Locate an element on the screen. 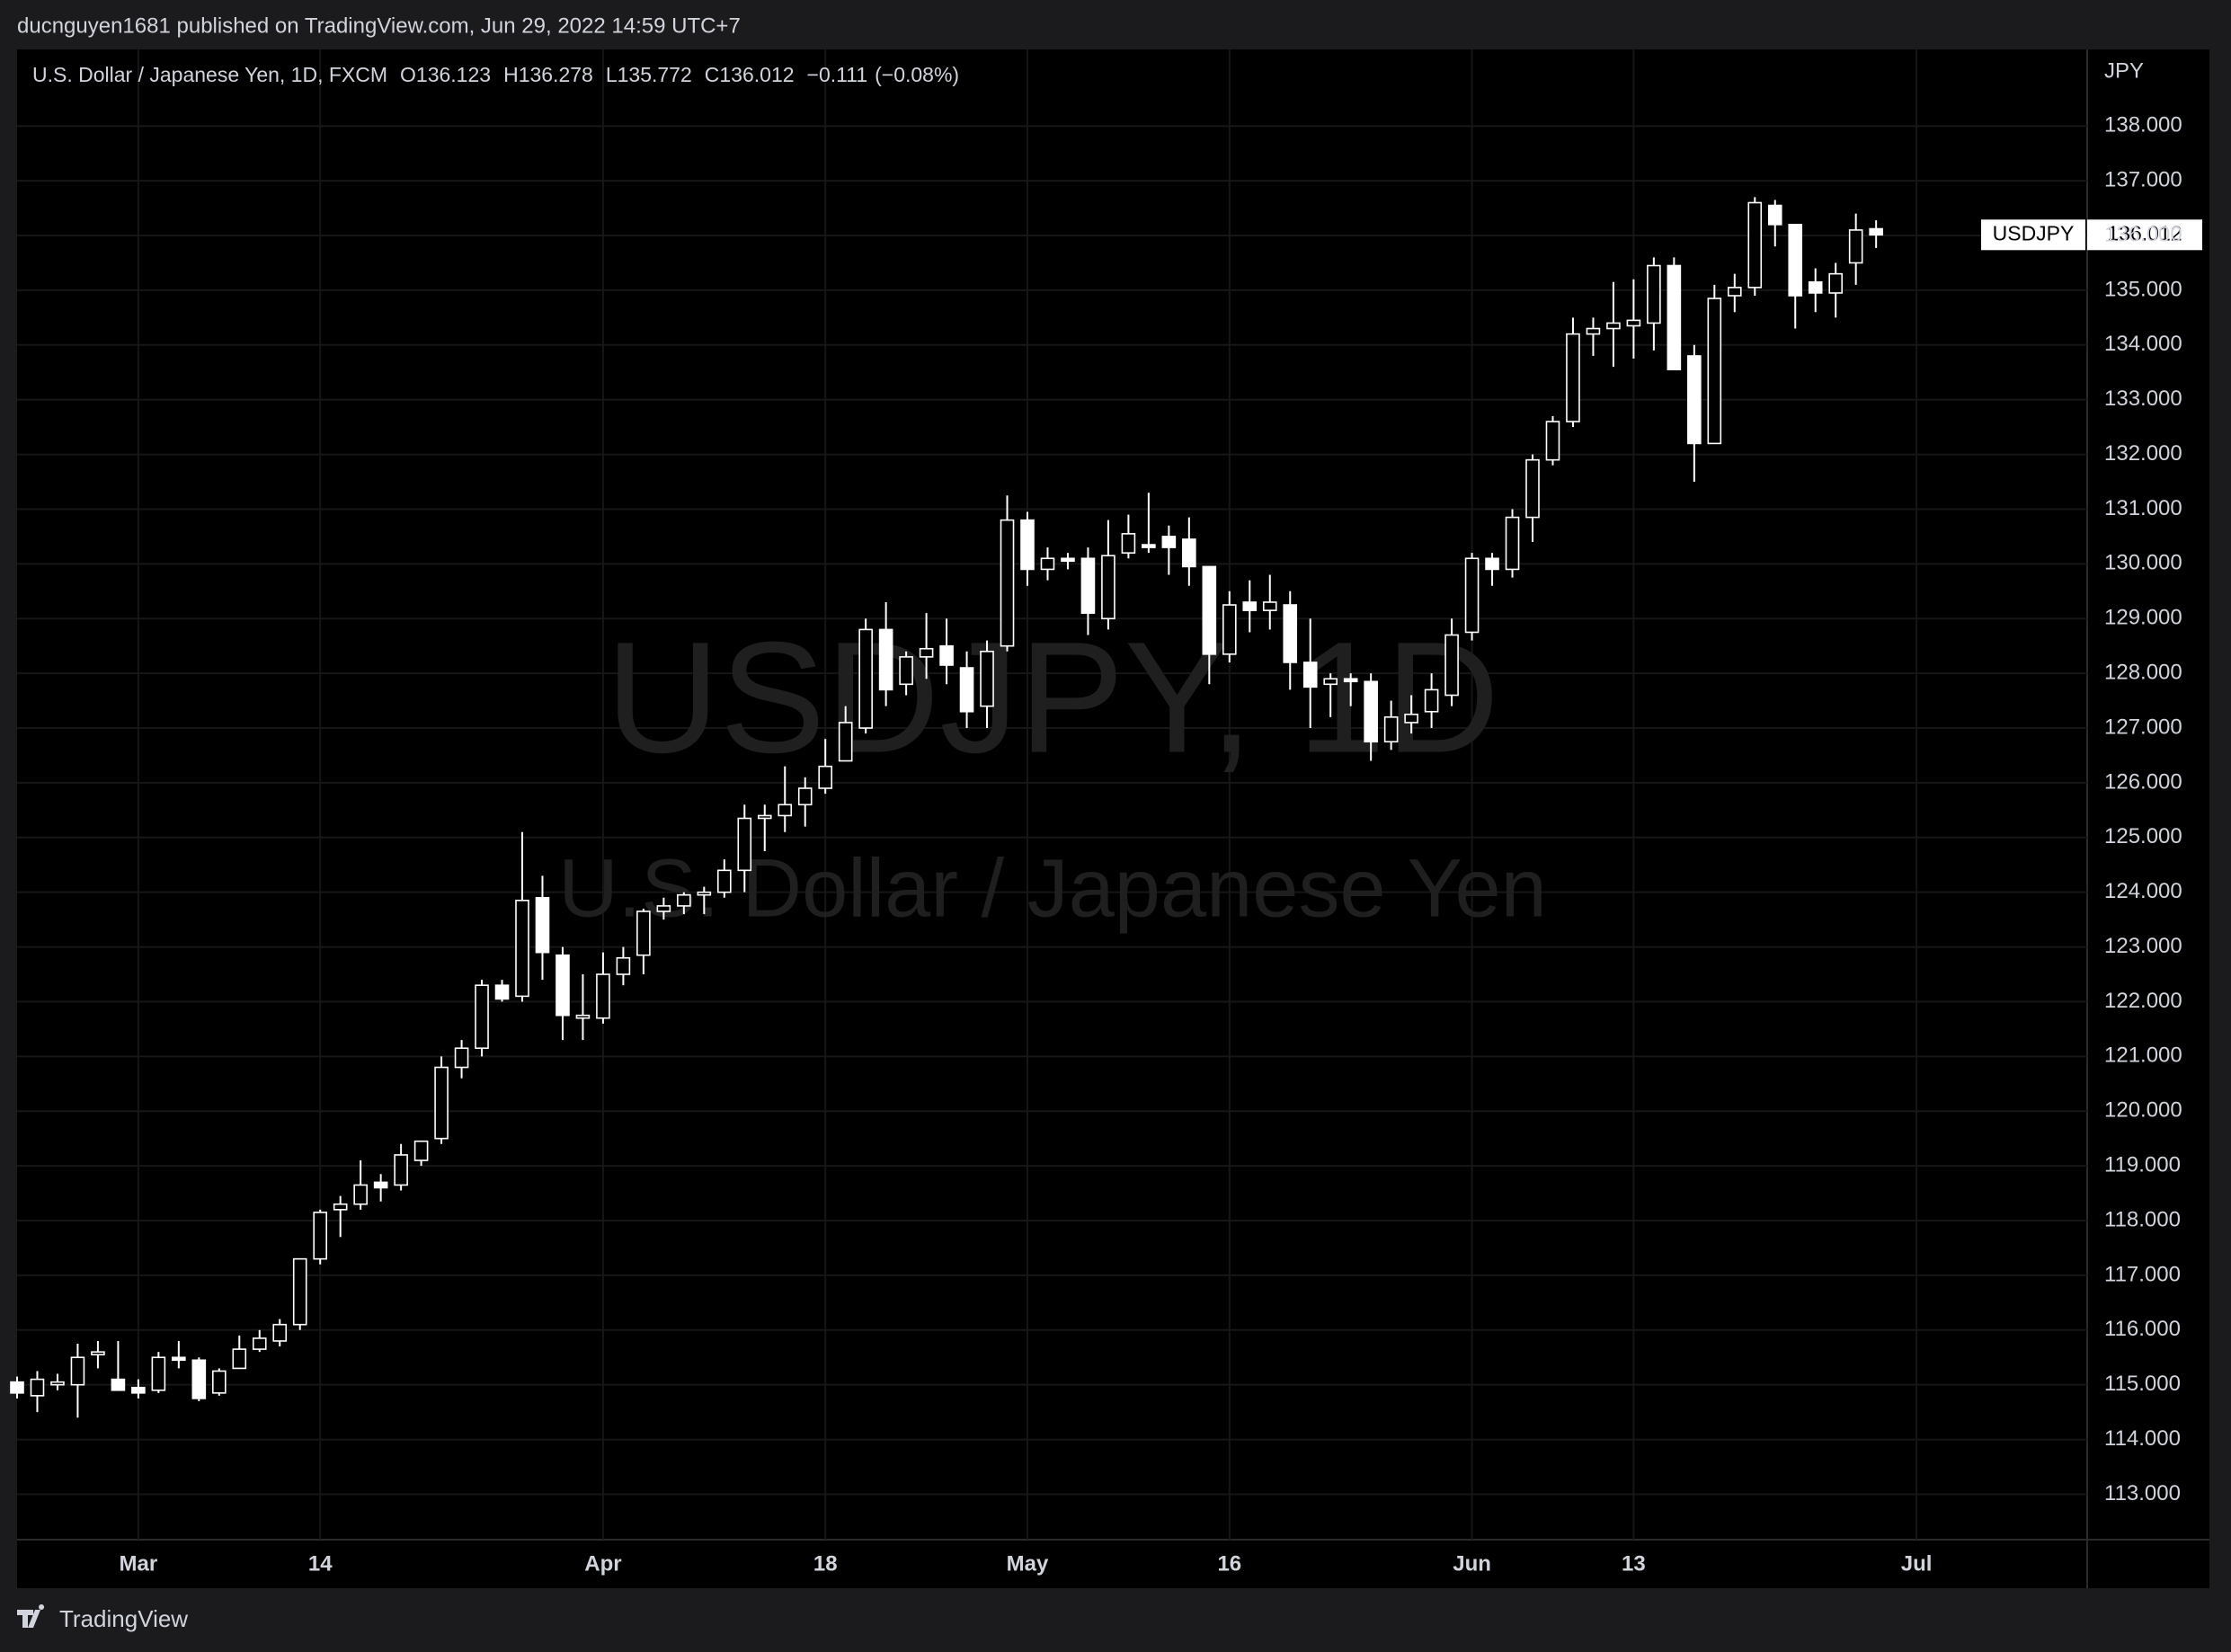 The height and width of the screenshot is (1652, 2231). x-tick-label: 13 is located at coordinates (1634, 1563).